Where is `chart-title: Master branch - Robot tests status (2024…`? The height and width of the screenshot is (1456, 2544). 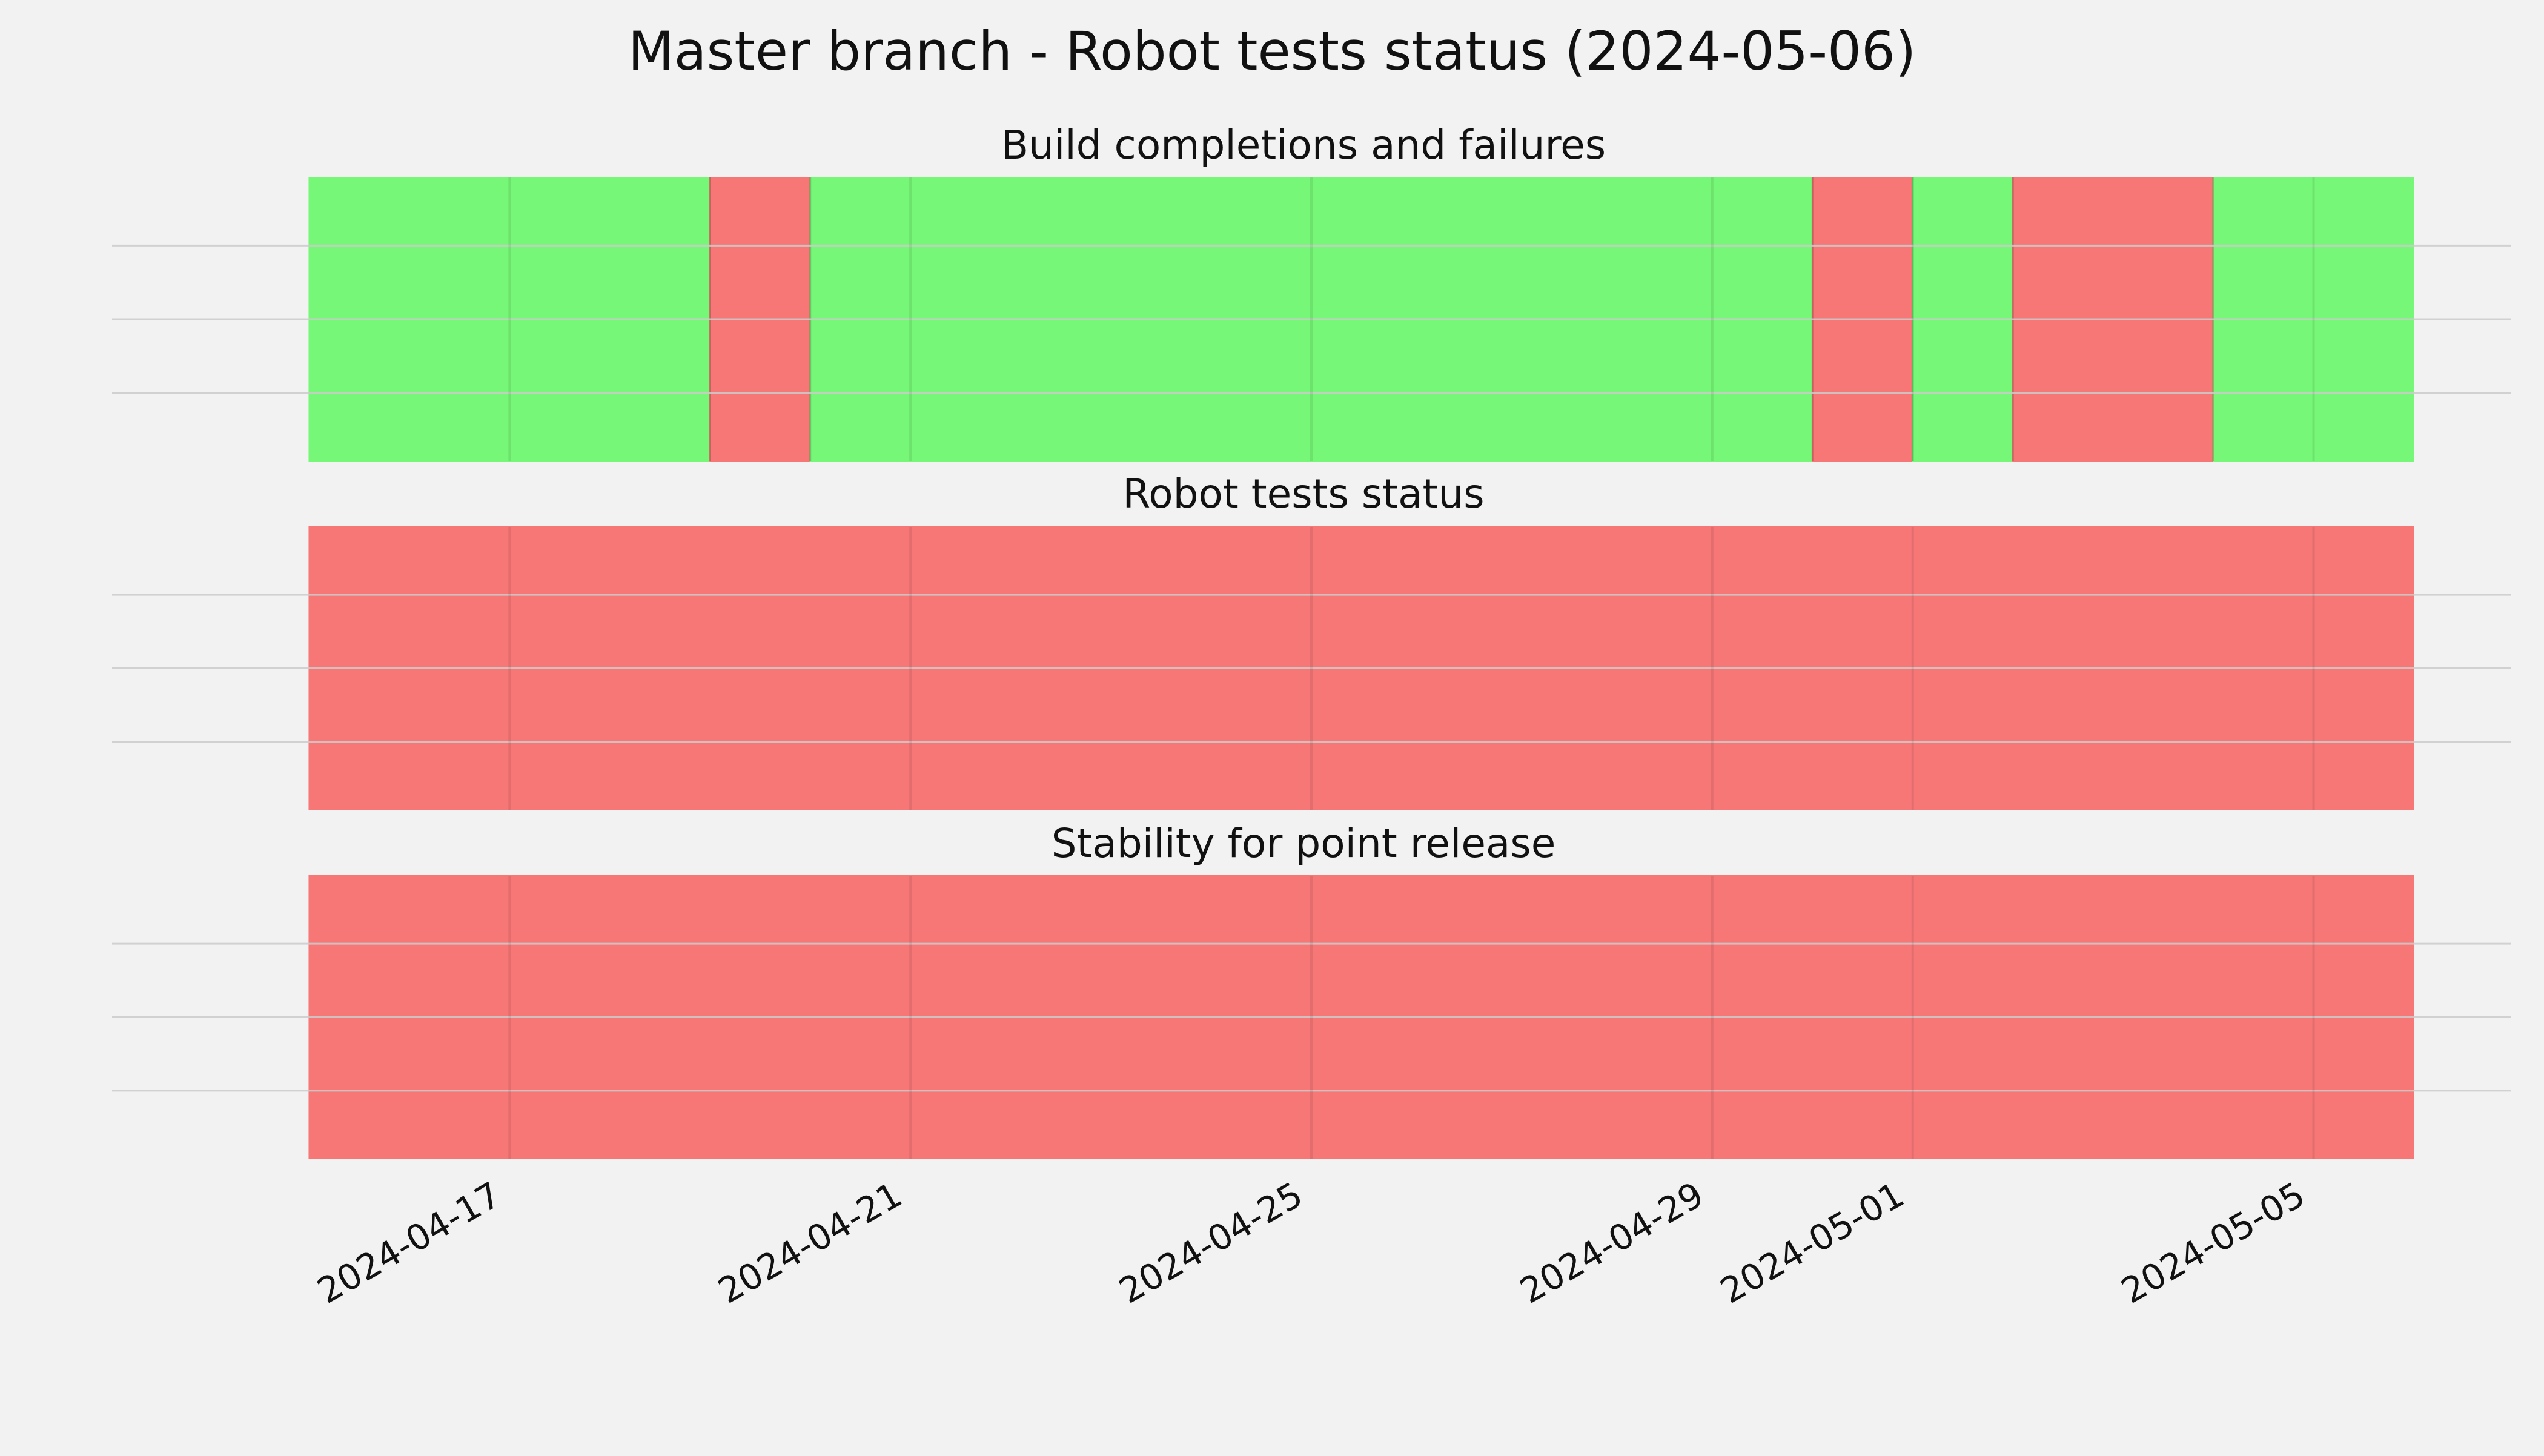 chart-title: Master branch - Robot tests status (2024… is located at coordinates (1272, 51).